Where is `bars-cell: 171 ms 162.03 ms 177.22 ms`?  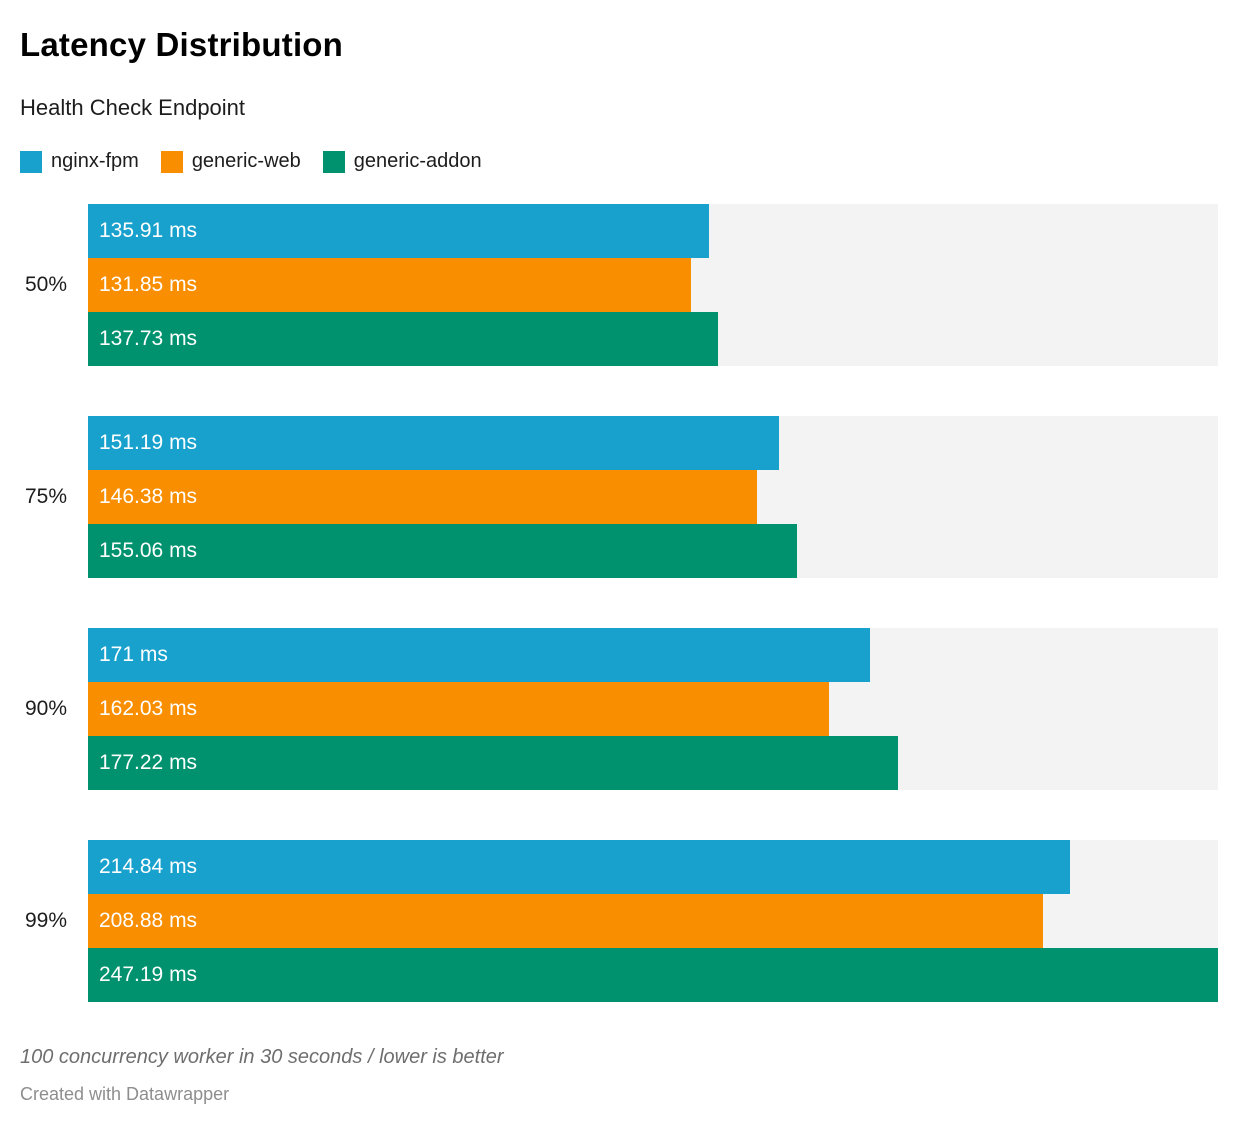 bars-cell: 171 ms 162.03 ms 177.22 ms is located at coordinates (653, 709).